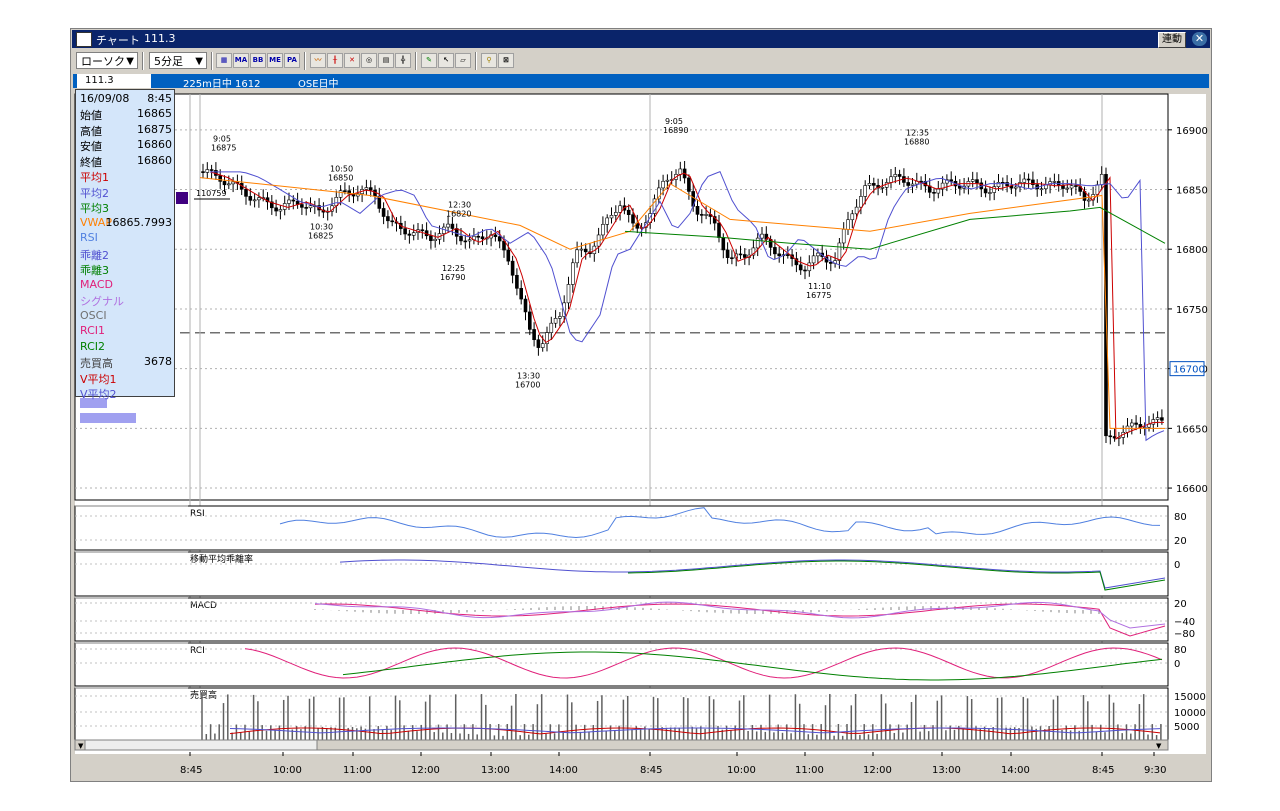 This screenshot has height=811, width=1280. What do you see at coordinates (720, 523) in the screenshot?
I see `rsi-line` at bounding box center [720, 523].